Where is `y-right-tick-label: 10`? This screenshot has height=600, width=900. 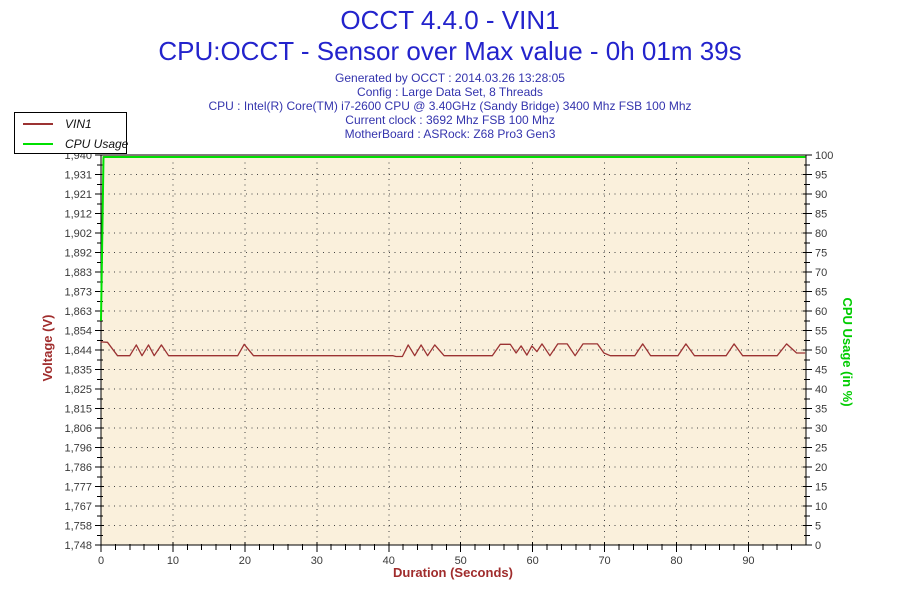
y-right-tick-label: 10 is located at coordinates (821, 507).